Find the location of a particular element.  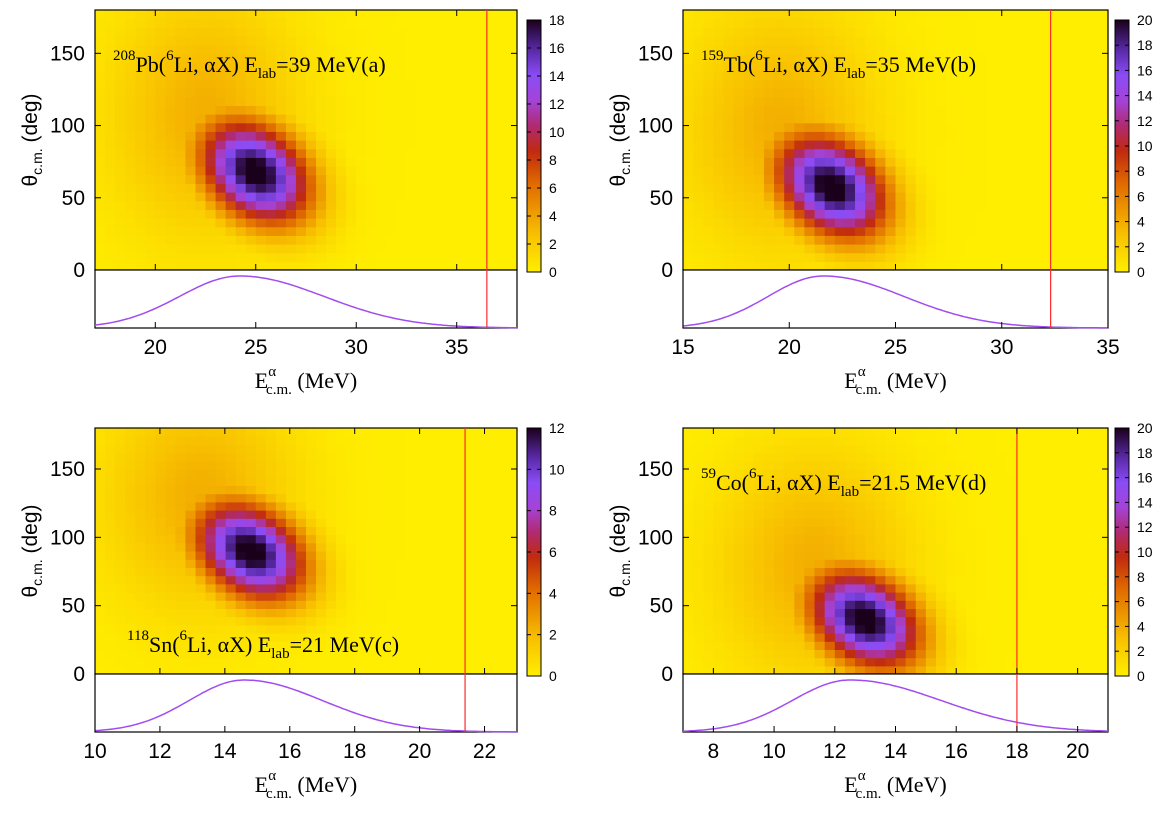

x-tick-label: 10 is located at coordinates (94, 751).